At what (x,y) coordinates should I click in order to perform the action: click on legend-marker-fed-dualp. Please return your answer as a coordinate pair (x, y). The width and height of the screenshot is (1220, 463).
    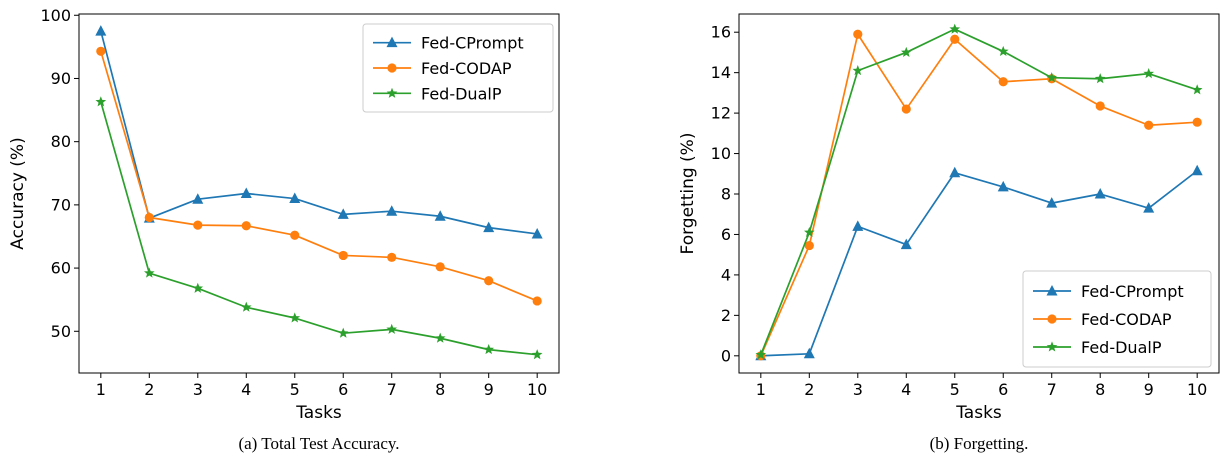
    Looking at the image, I should click on (1052, 346).